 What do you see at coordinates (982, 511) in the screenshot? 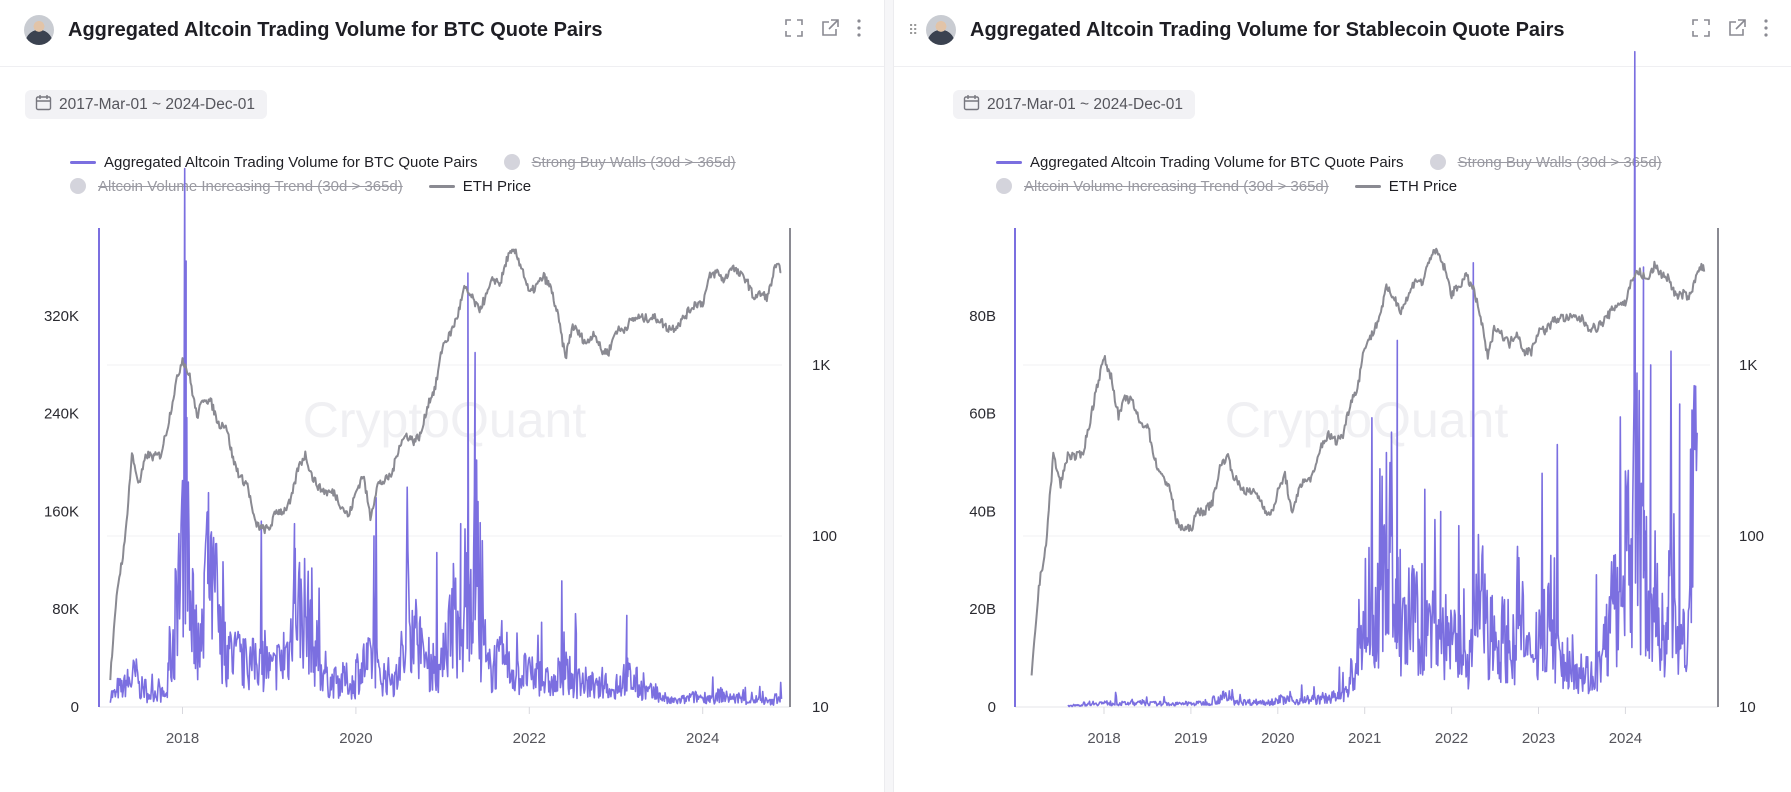
I see `y-left-tick-label: 40B` at bounding box center [982, 511].